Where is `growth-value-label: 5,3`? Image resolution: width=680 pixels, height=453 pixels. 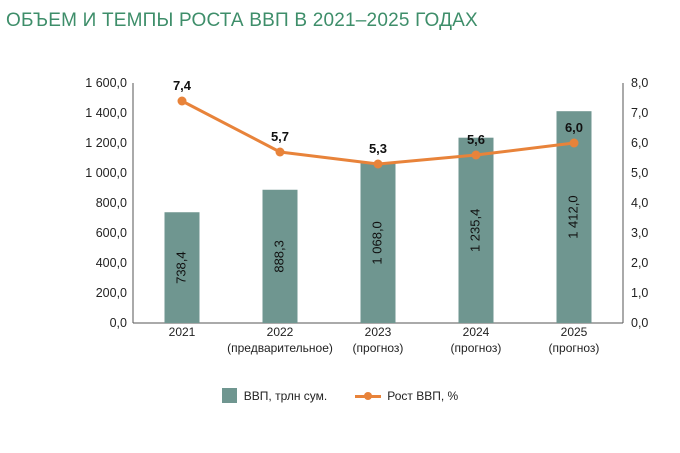 growth-value-label: 5,3 is located at coordinates (378, 148).